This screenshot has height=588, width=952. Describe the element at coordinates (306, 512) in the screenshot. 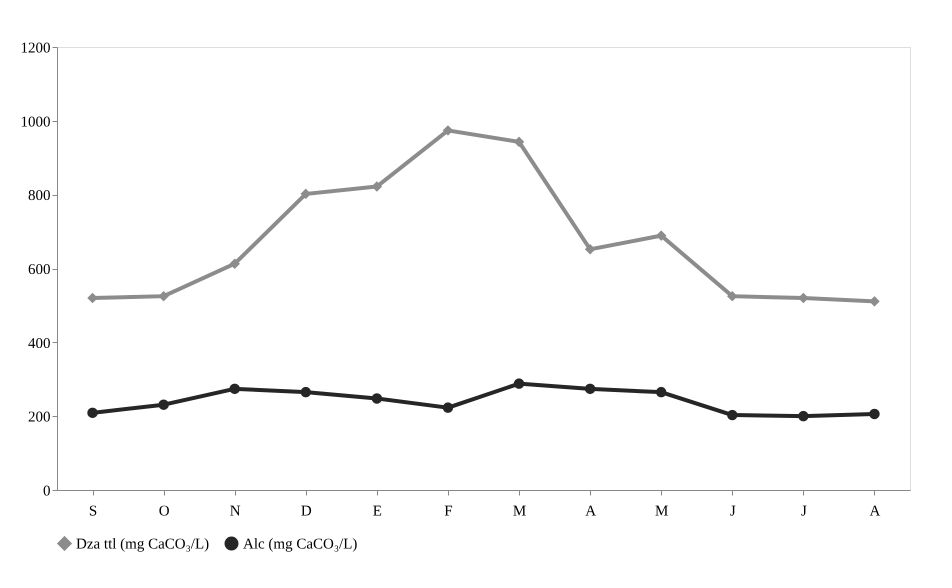

I see `x-tick-label: D` at that location.